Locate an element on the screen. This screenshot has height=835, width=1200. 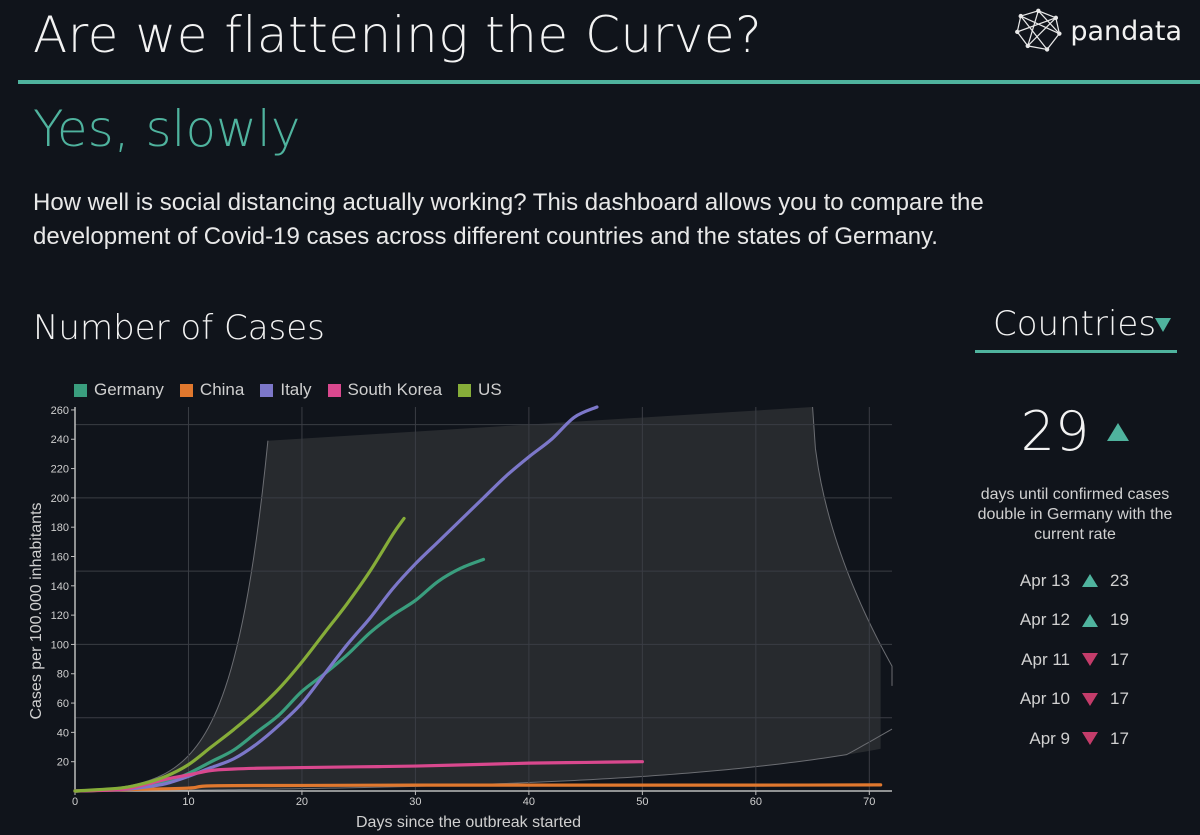
chevron-down-icon is located at coordinates (1163, 325).